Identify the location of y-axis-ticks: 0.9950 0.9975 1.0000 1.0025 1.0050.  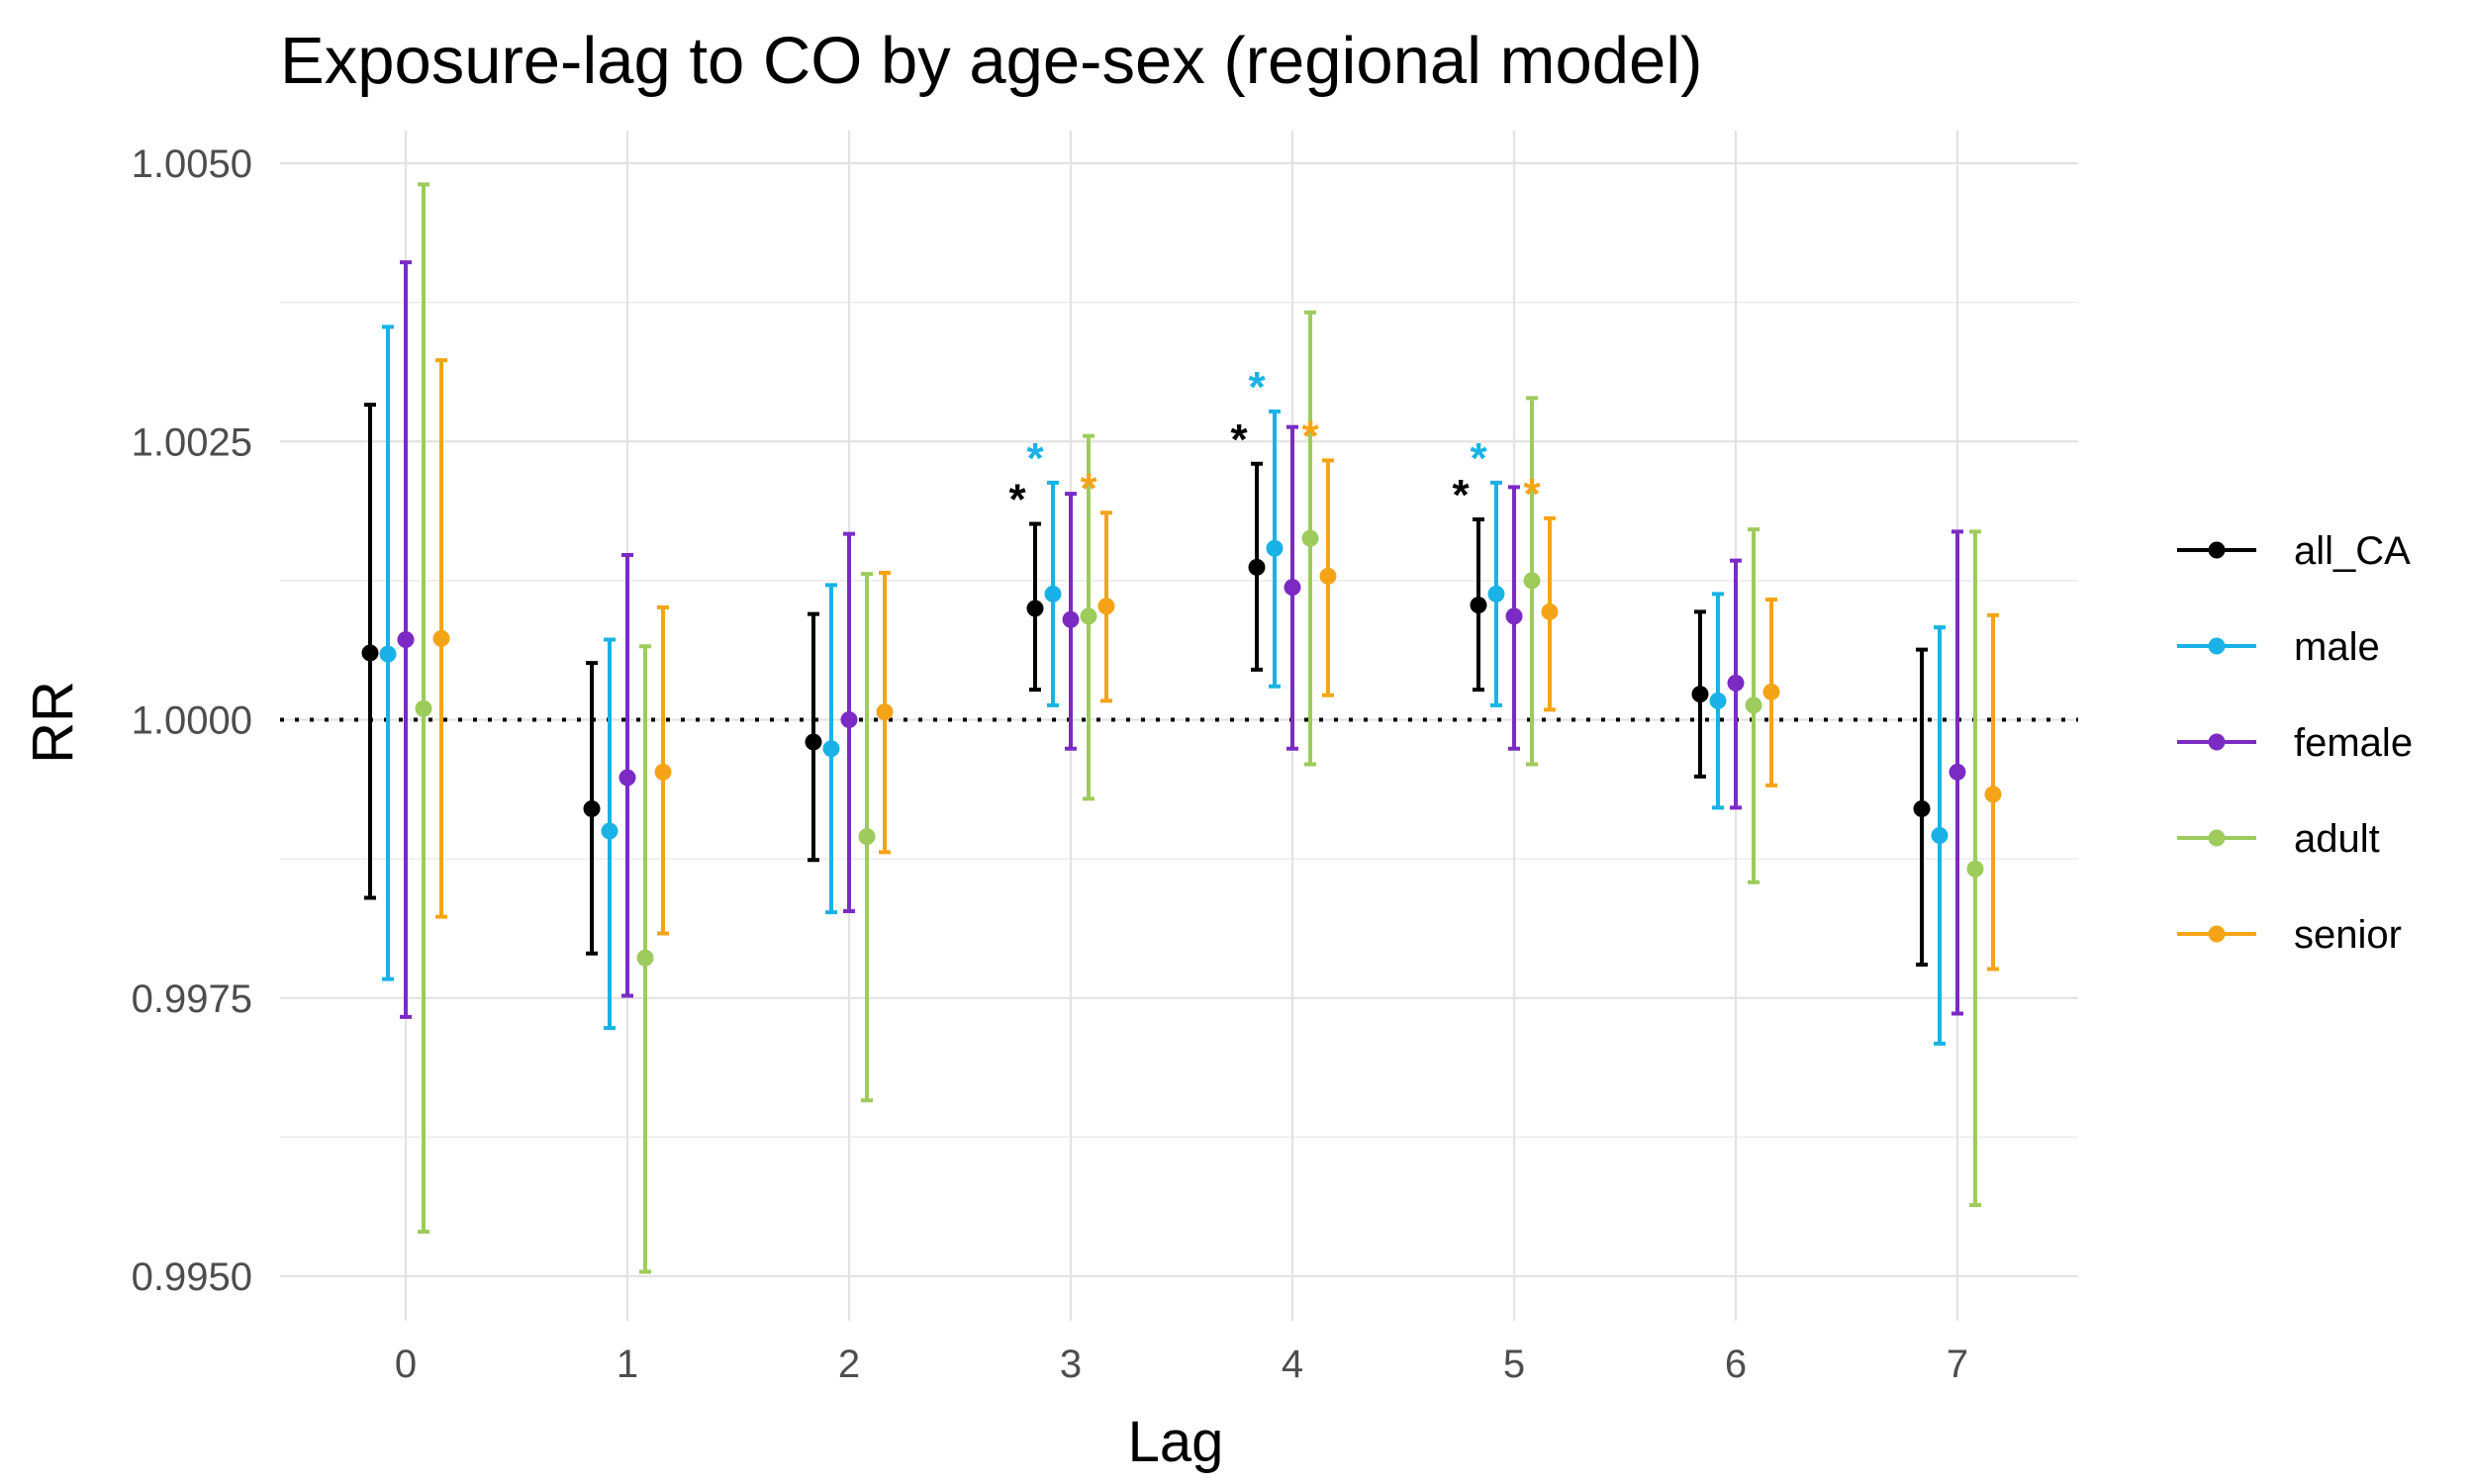
(192, 720).